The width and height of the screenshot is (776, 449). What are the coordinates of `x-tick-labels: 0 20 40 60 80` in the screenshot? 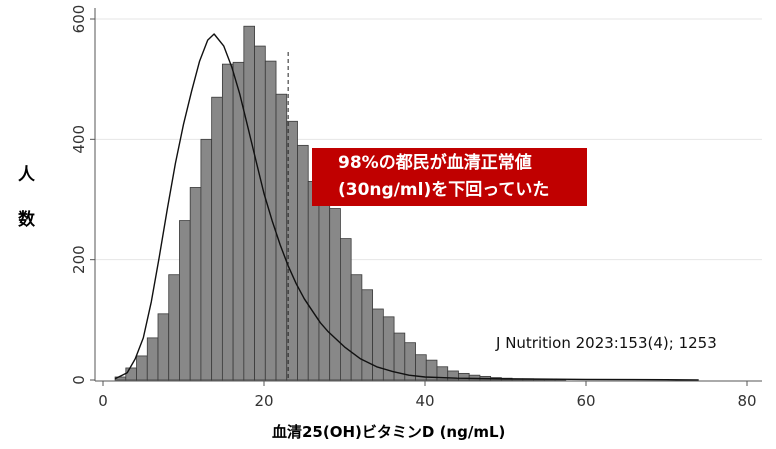 It's located at (427, 395).